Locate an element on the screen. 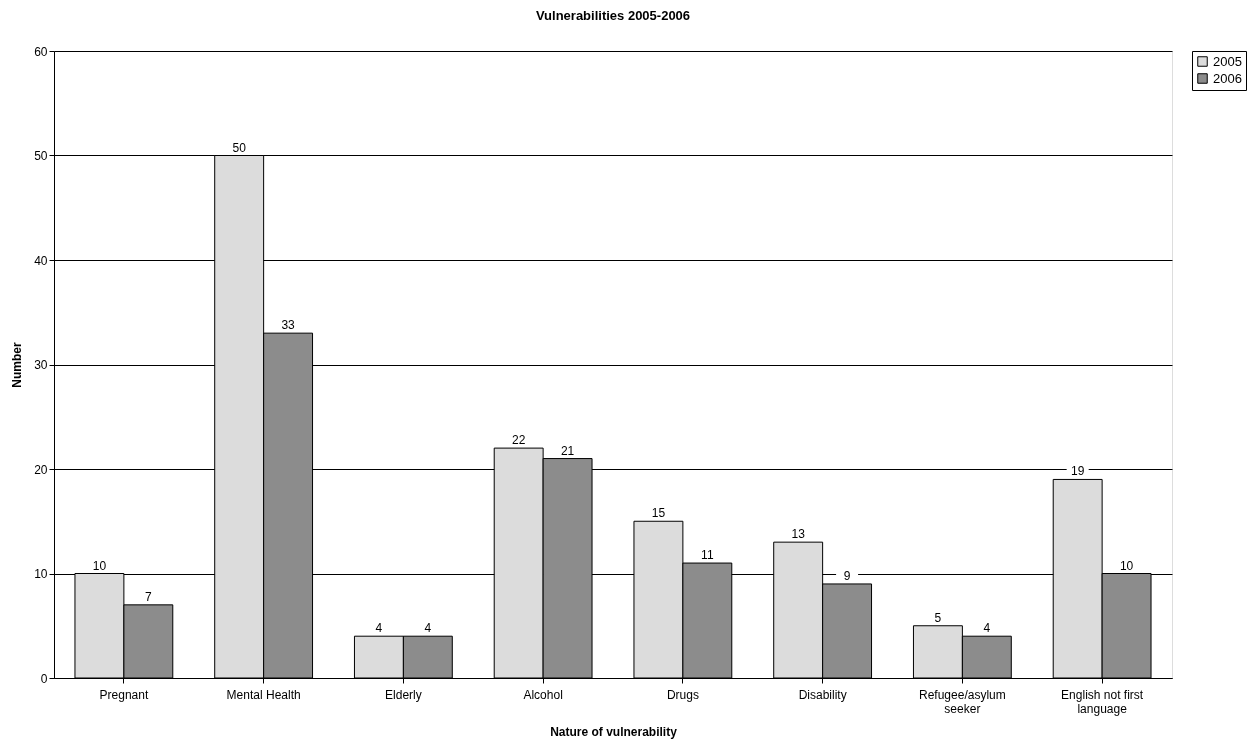 Image resolution: width=1257 pixels, height=747 pixels. x-tick-label: Alcohol is located at coordinates (543, 694).